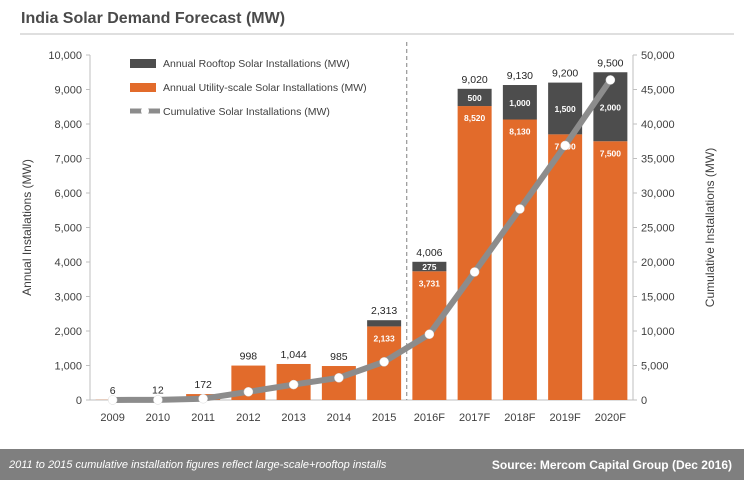 This screenshot has height=480, width=744. I want to click on total-label: 1,044, so click(293, 355).